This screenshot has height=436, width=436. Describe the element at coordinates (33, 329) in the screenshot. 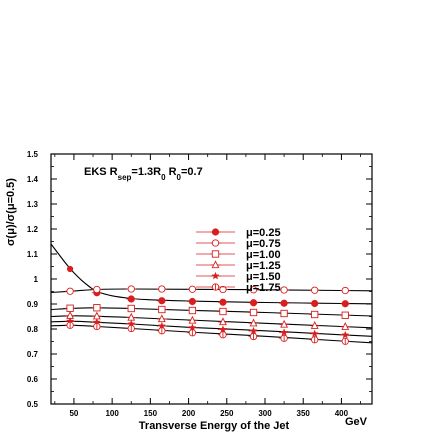

I see `y-tick-label: 0.8` at that location.